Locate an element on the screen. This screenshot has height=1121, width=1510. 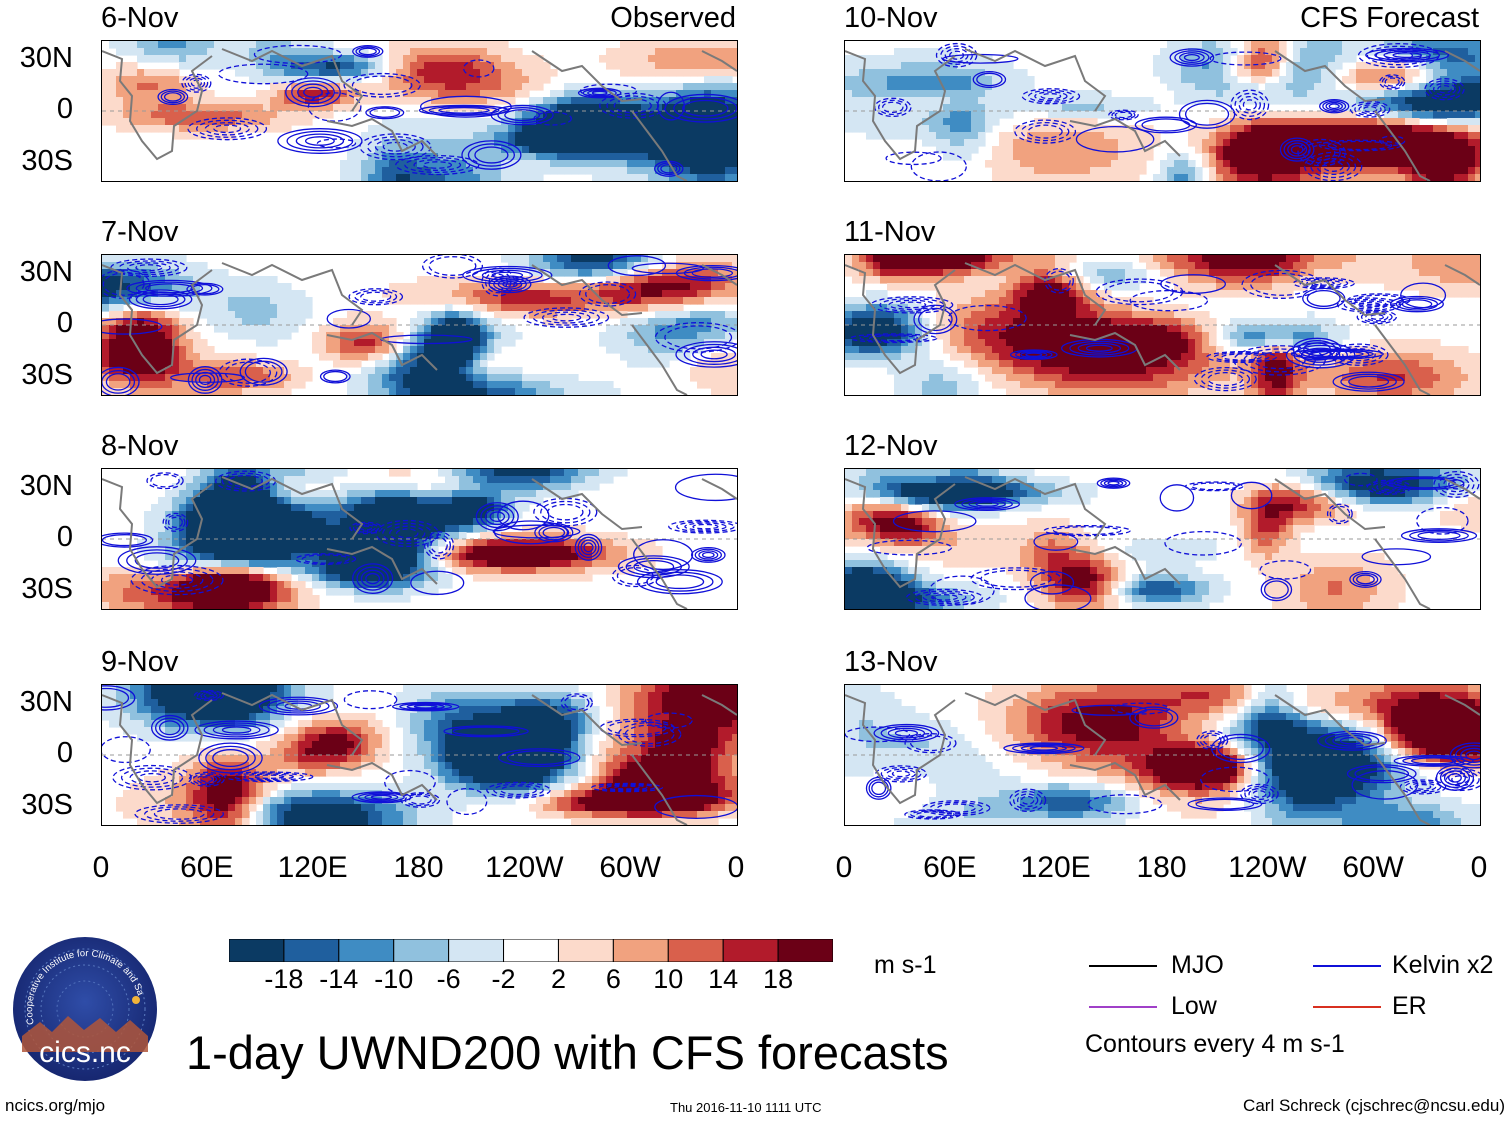
panel-date-label: 6-Nov is located at coordinates (140, 18).